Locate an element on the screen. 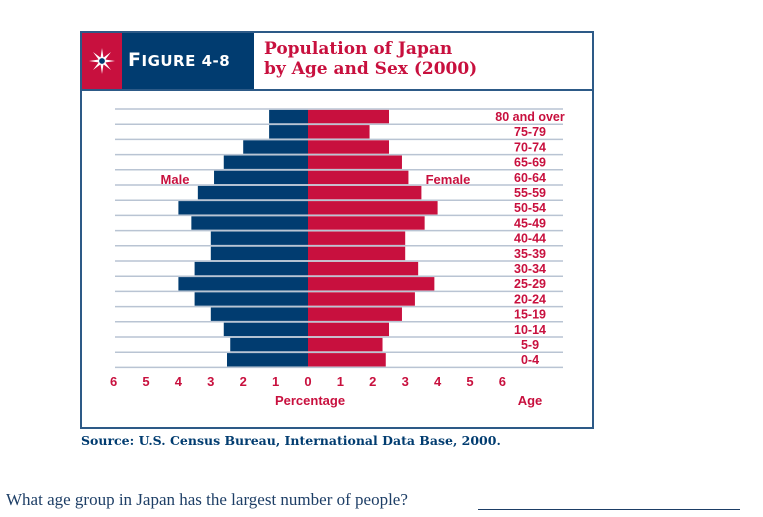  age-label: 5-9 is located at coordinates (530, 345).